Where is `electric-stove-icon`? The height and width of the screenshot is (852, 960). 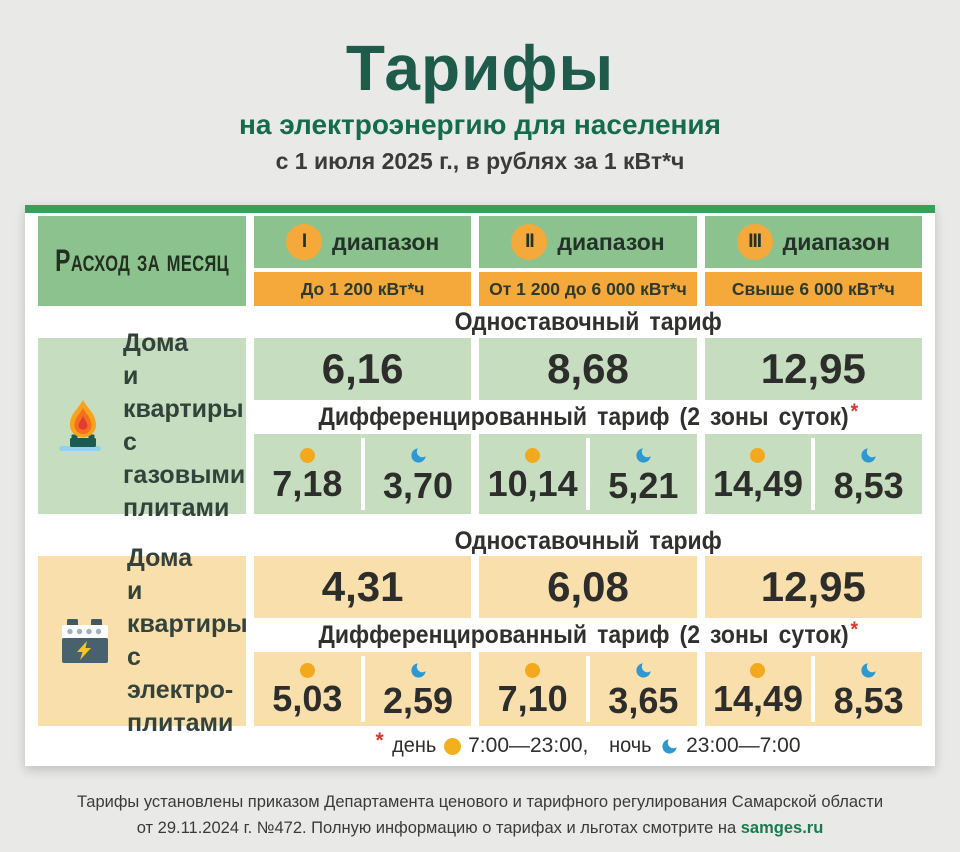 electric-stove-icon is located at coordinates (85, 641).